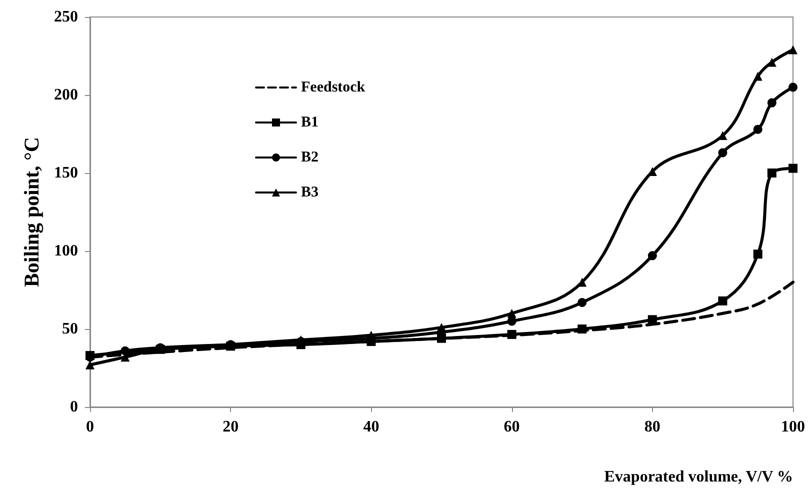  I want to click on y-tick-label: 100, so click(66, 251).